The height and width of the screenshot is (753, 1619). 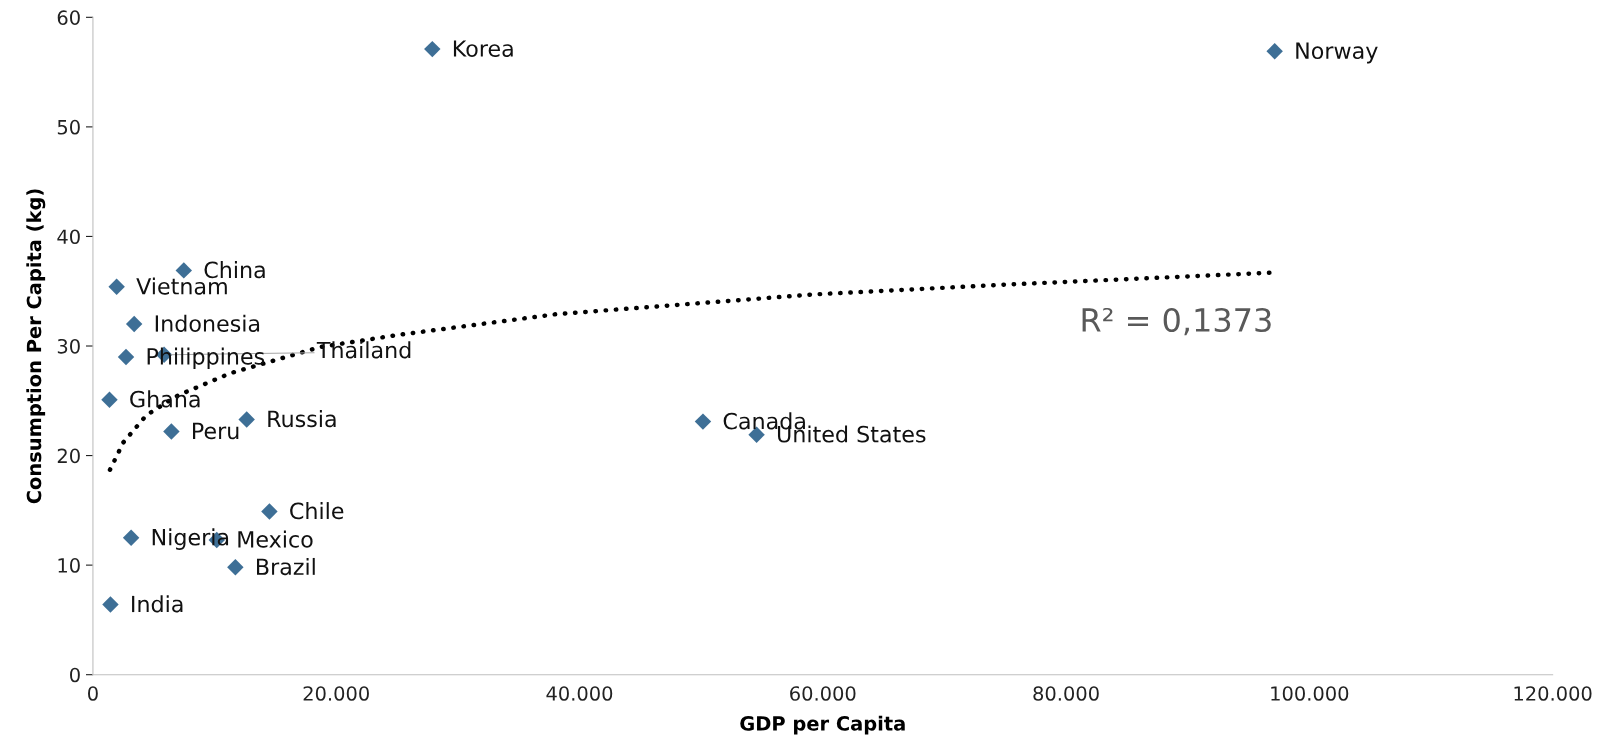 I want to click on annotation: Korea, so click(x=483, y=48).